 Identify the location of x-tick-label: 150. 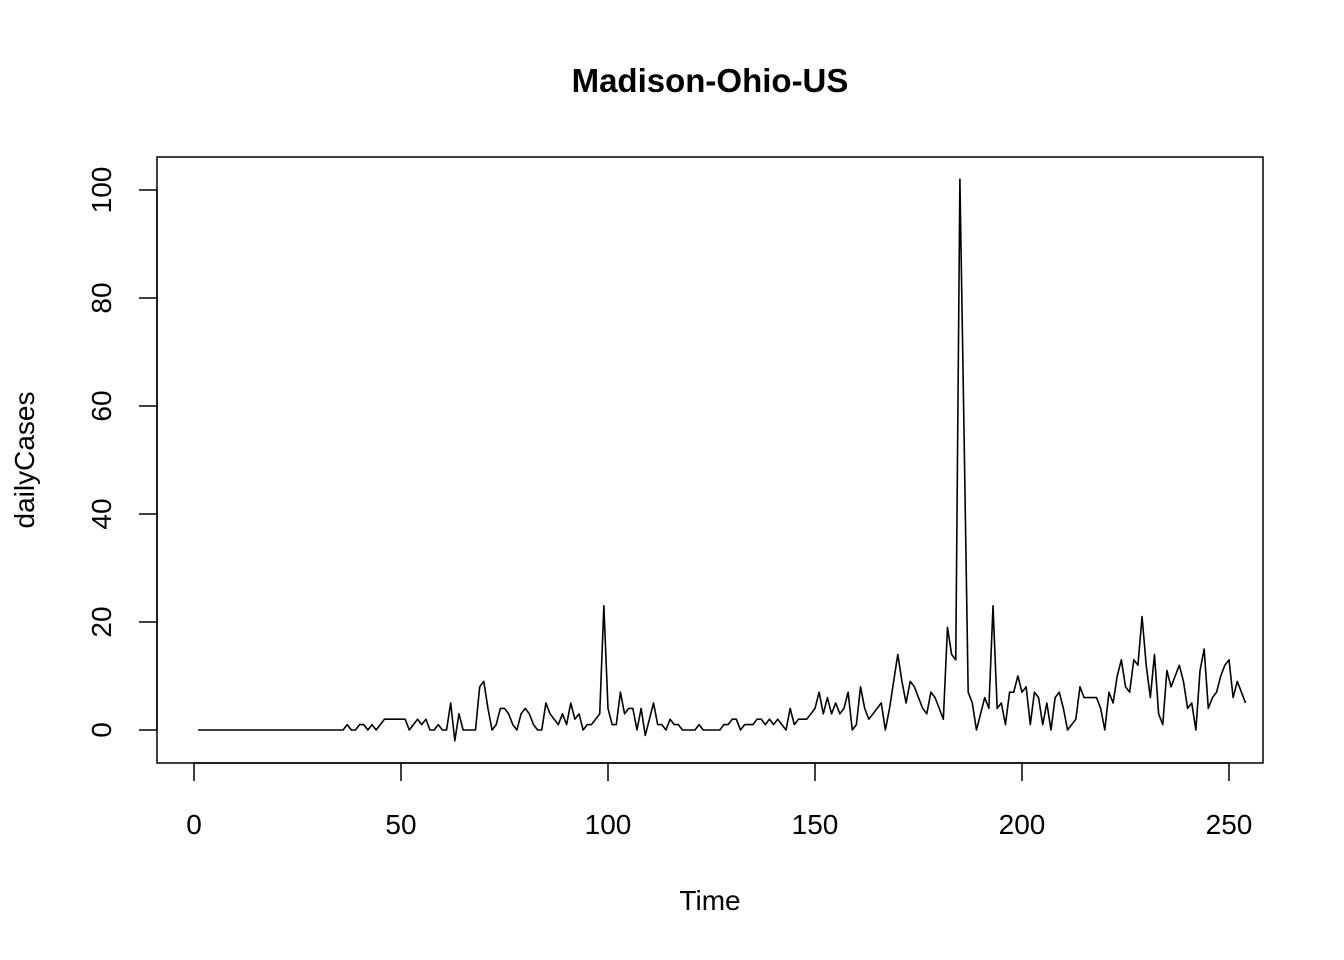
(815, 824).